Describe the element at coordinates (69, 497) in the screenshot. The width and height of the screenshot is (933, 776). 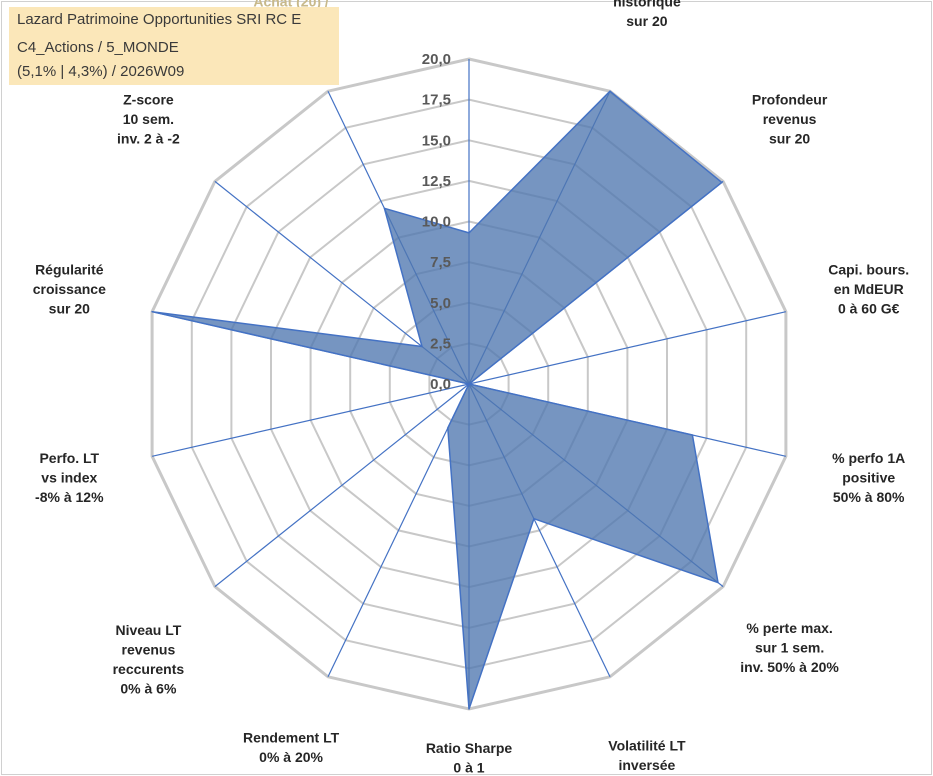
I see `axis-label-line: -8% à 12%` at that location.